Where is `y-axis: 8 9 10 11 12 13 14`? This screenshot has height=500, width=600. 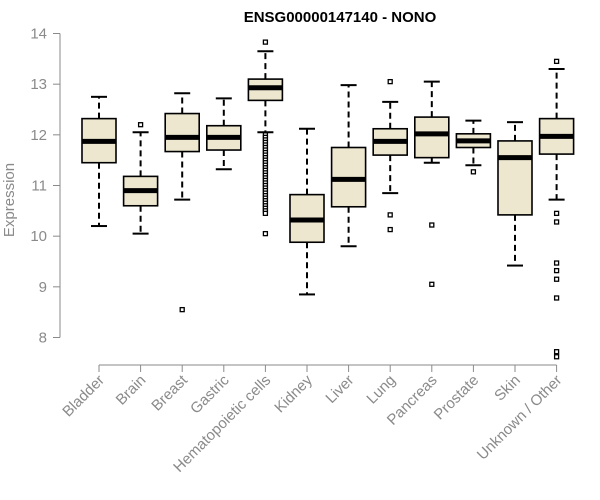
y-axis: 8 9 10 11 12 13 14 is located at coordinates (45, 186).